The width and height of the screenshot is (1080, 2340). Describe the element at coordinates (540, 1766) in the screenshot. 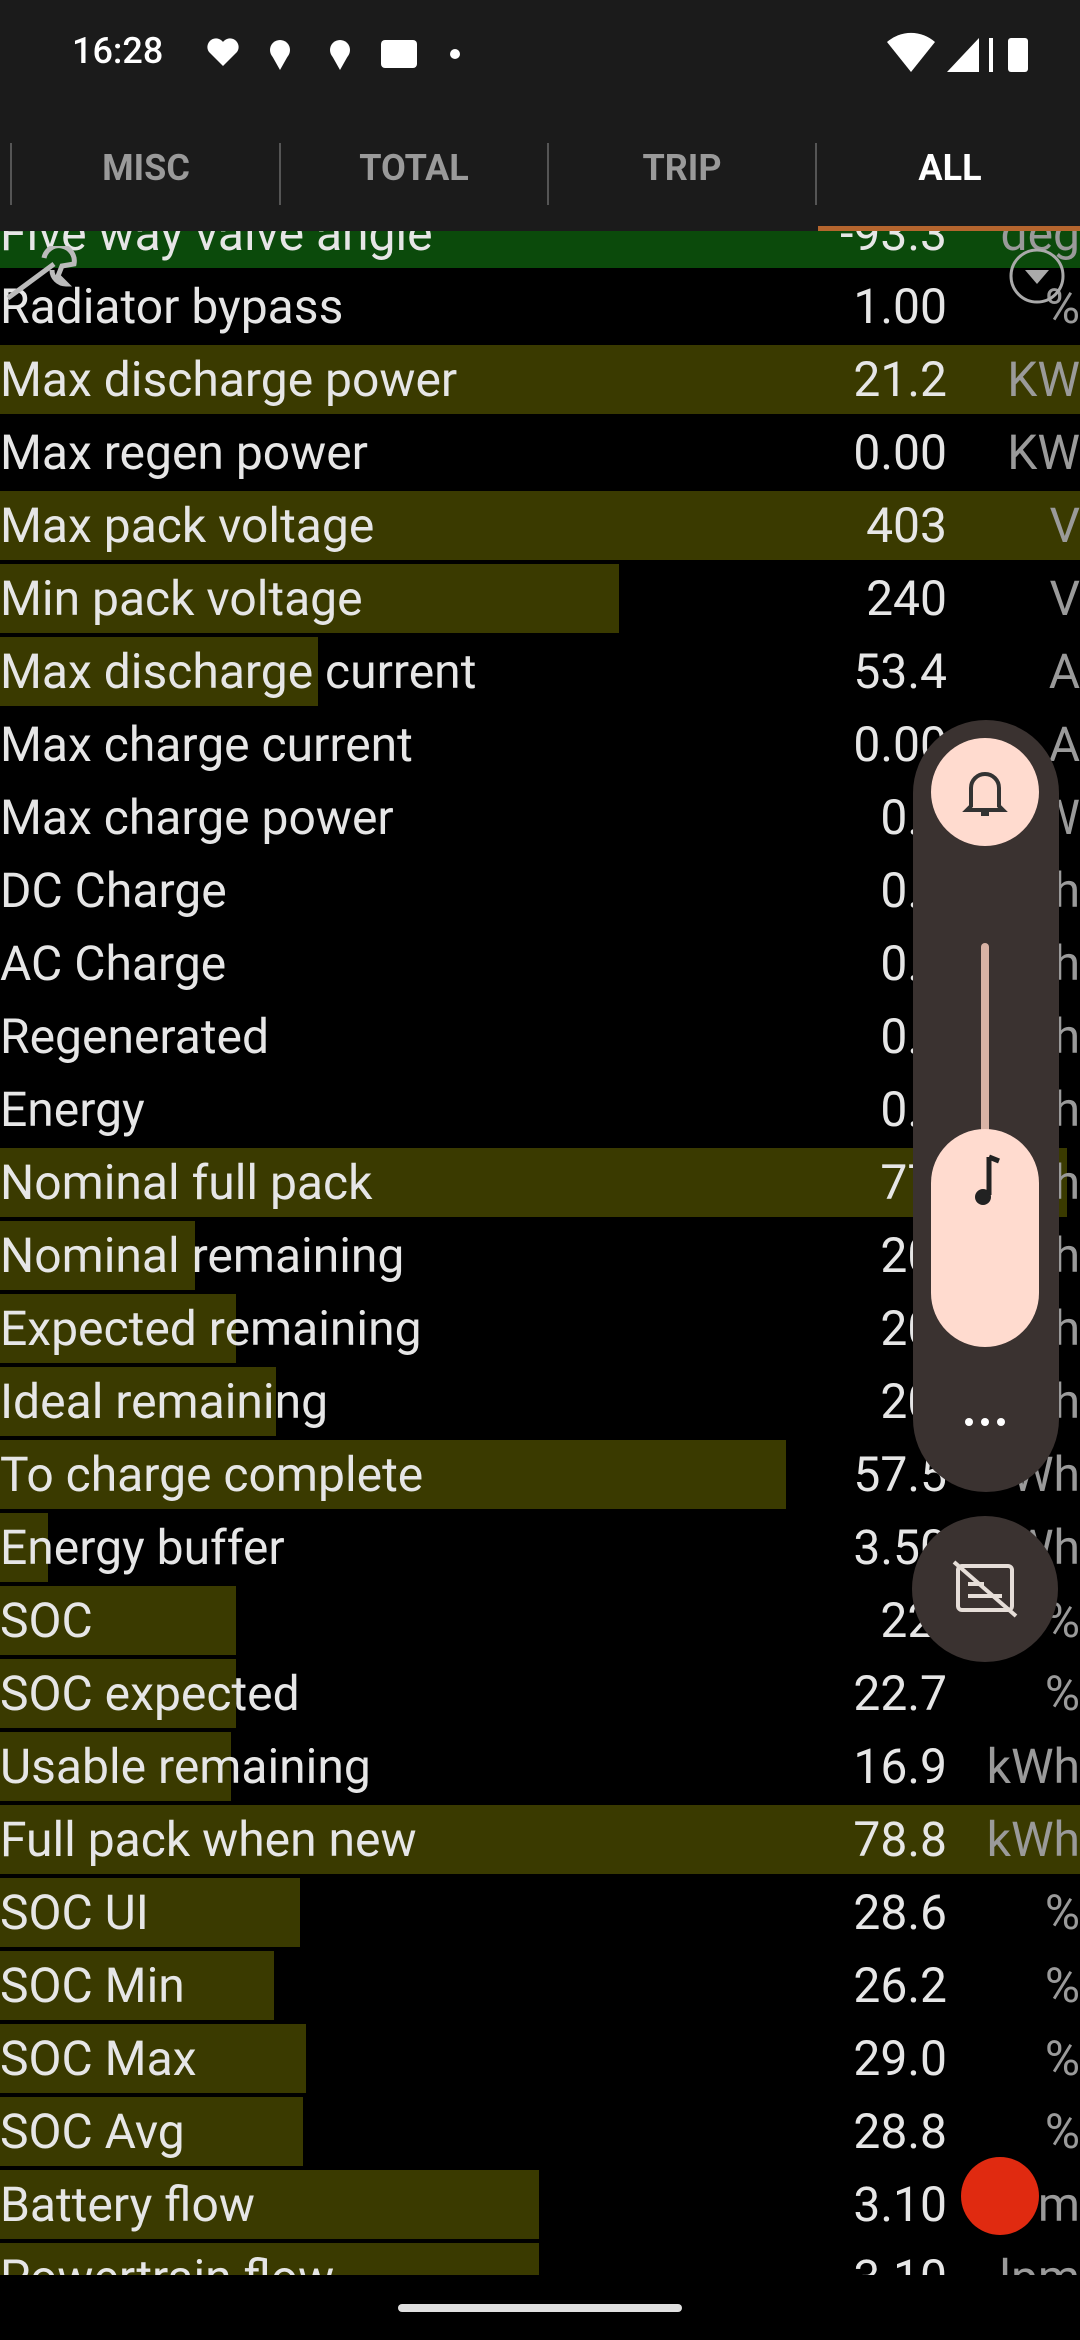

I see `data-row: Usable remaining 16.9 kWh` at that location.